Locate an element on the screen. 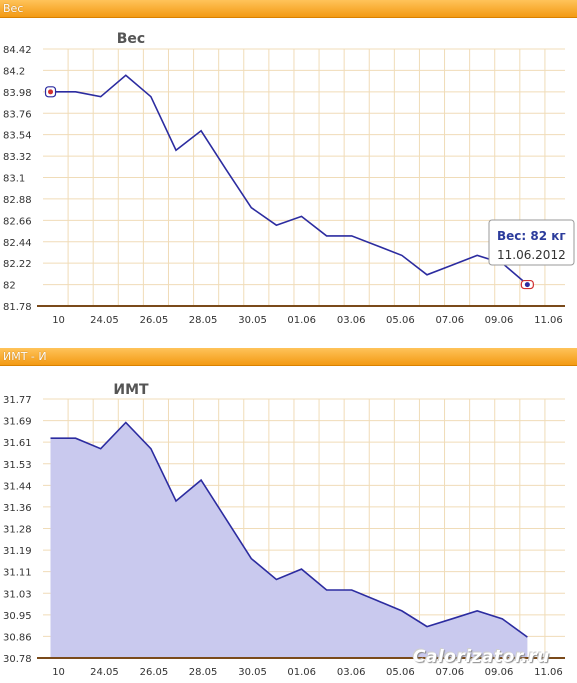 The height and width of the screenshot is (683, 577). tooltip-title: Вес: 82 кг is located at coordinates (531, 236).